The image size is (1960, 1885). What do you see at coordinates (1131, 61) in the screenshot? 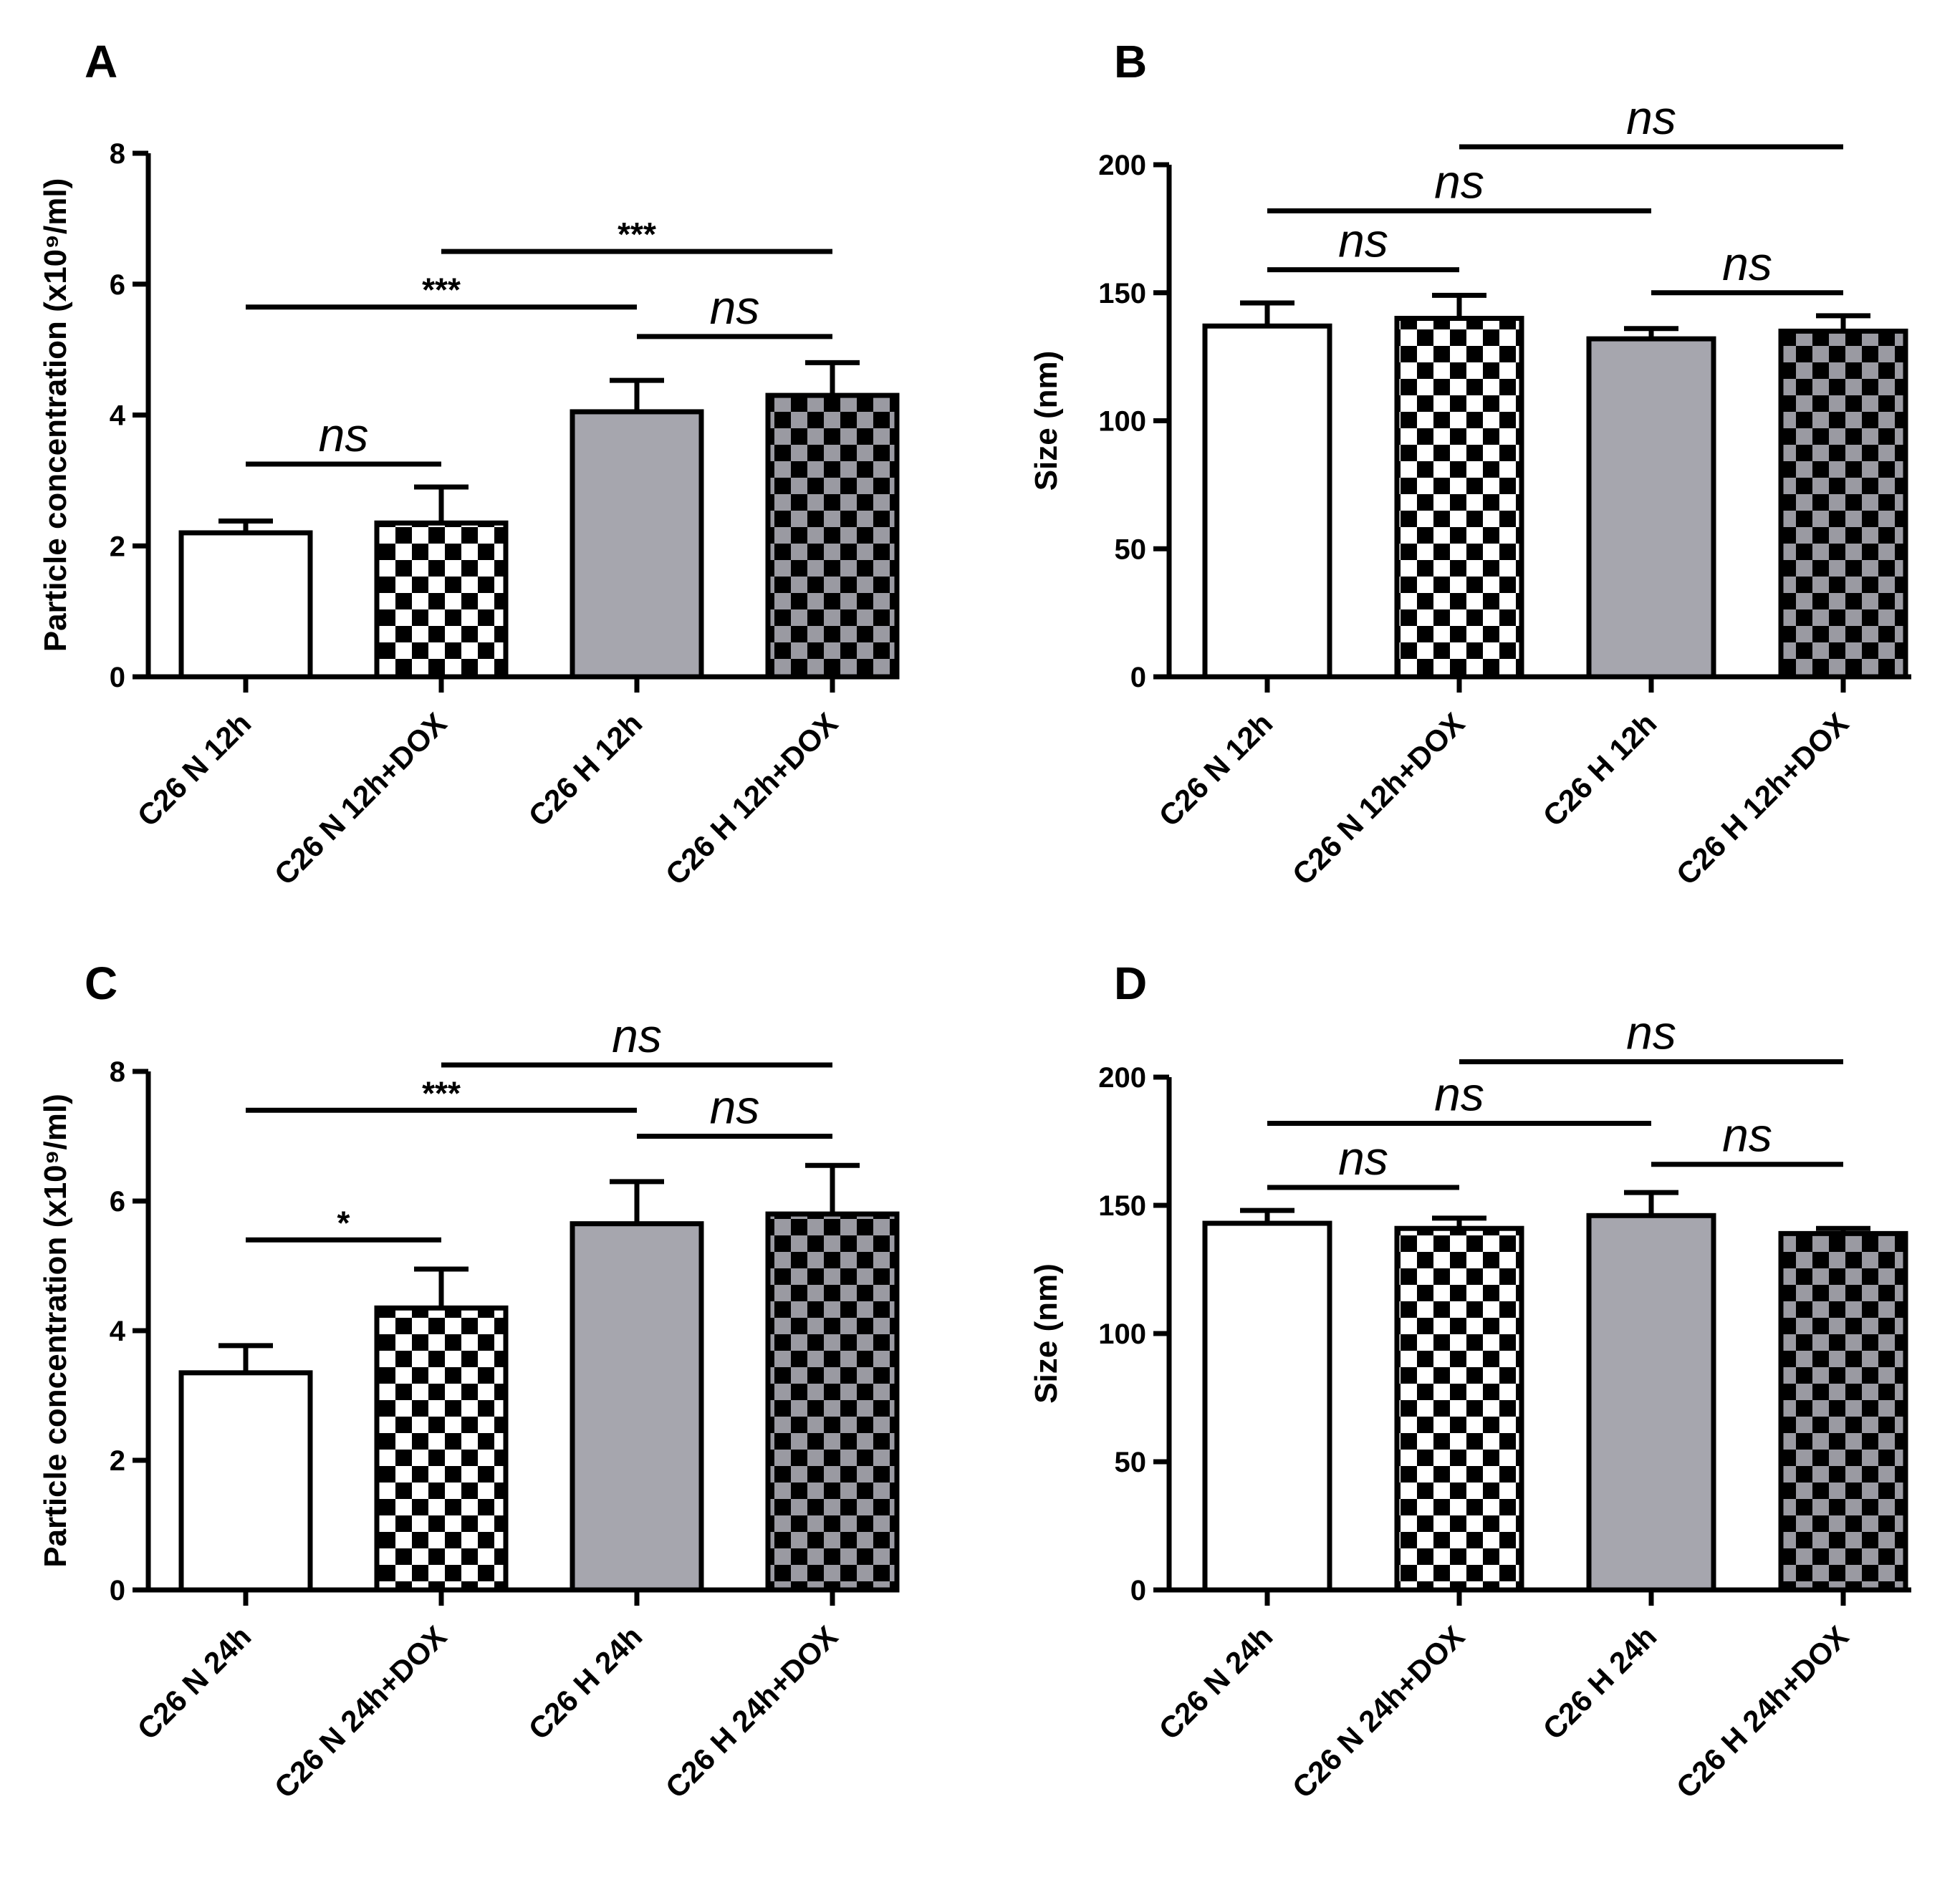
I see `panel-letter: B` at bounding box center [1131, 61].